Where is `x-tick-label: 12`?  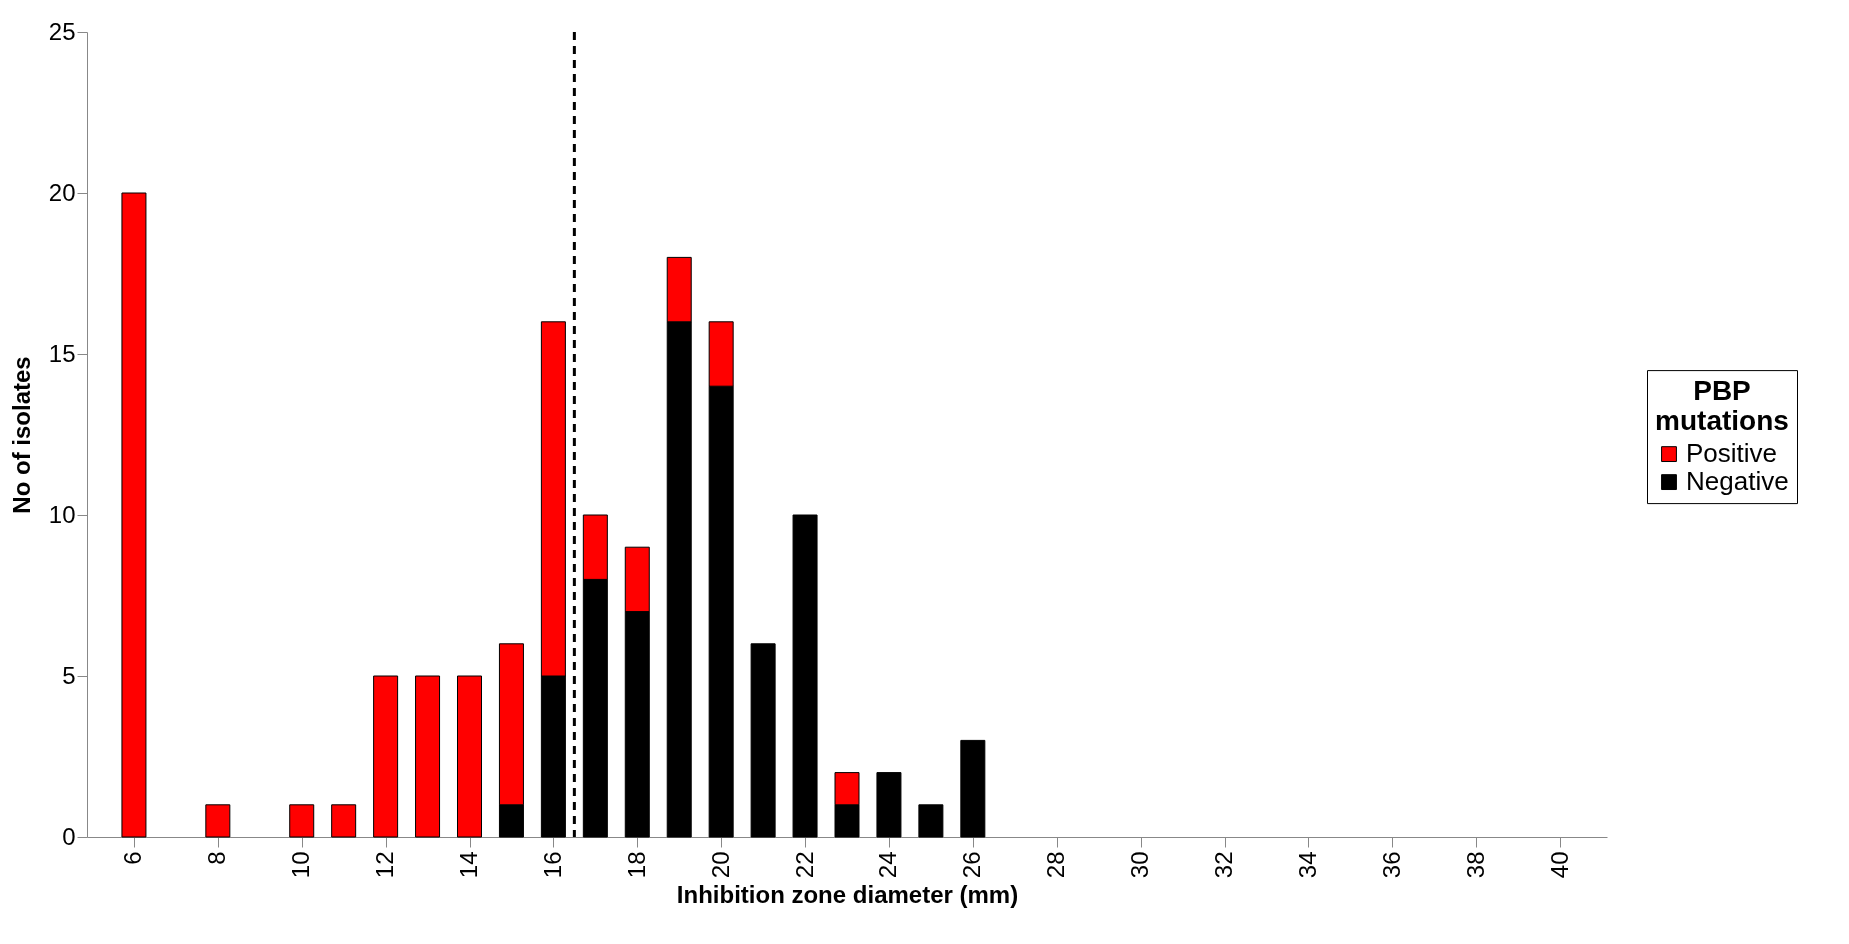 x-tick-label: 12 is located at coordinates (385, 865).